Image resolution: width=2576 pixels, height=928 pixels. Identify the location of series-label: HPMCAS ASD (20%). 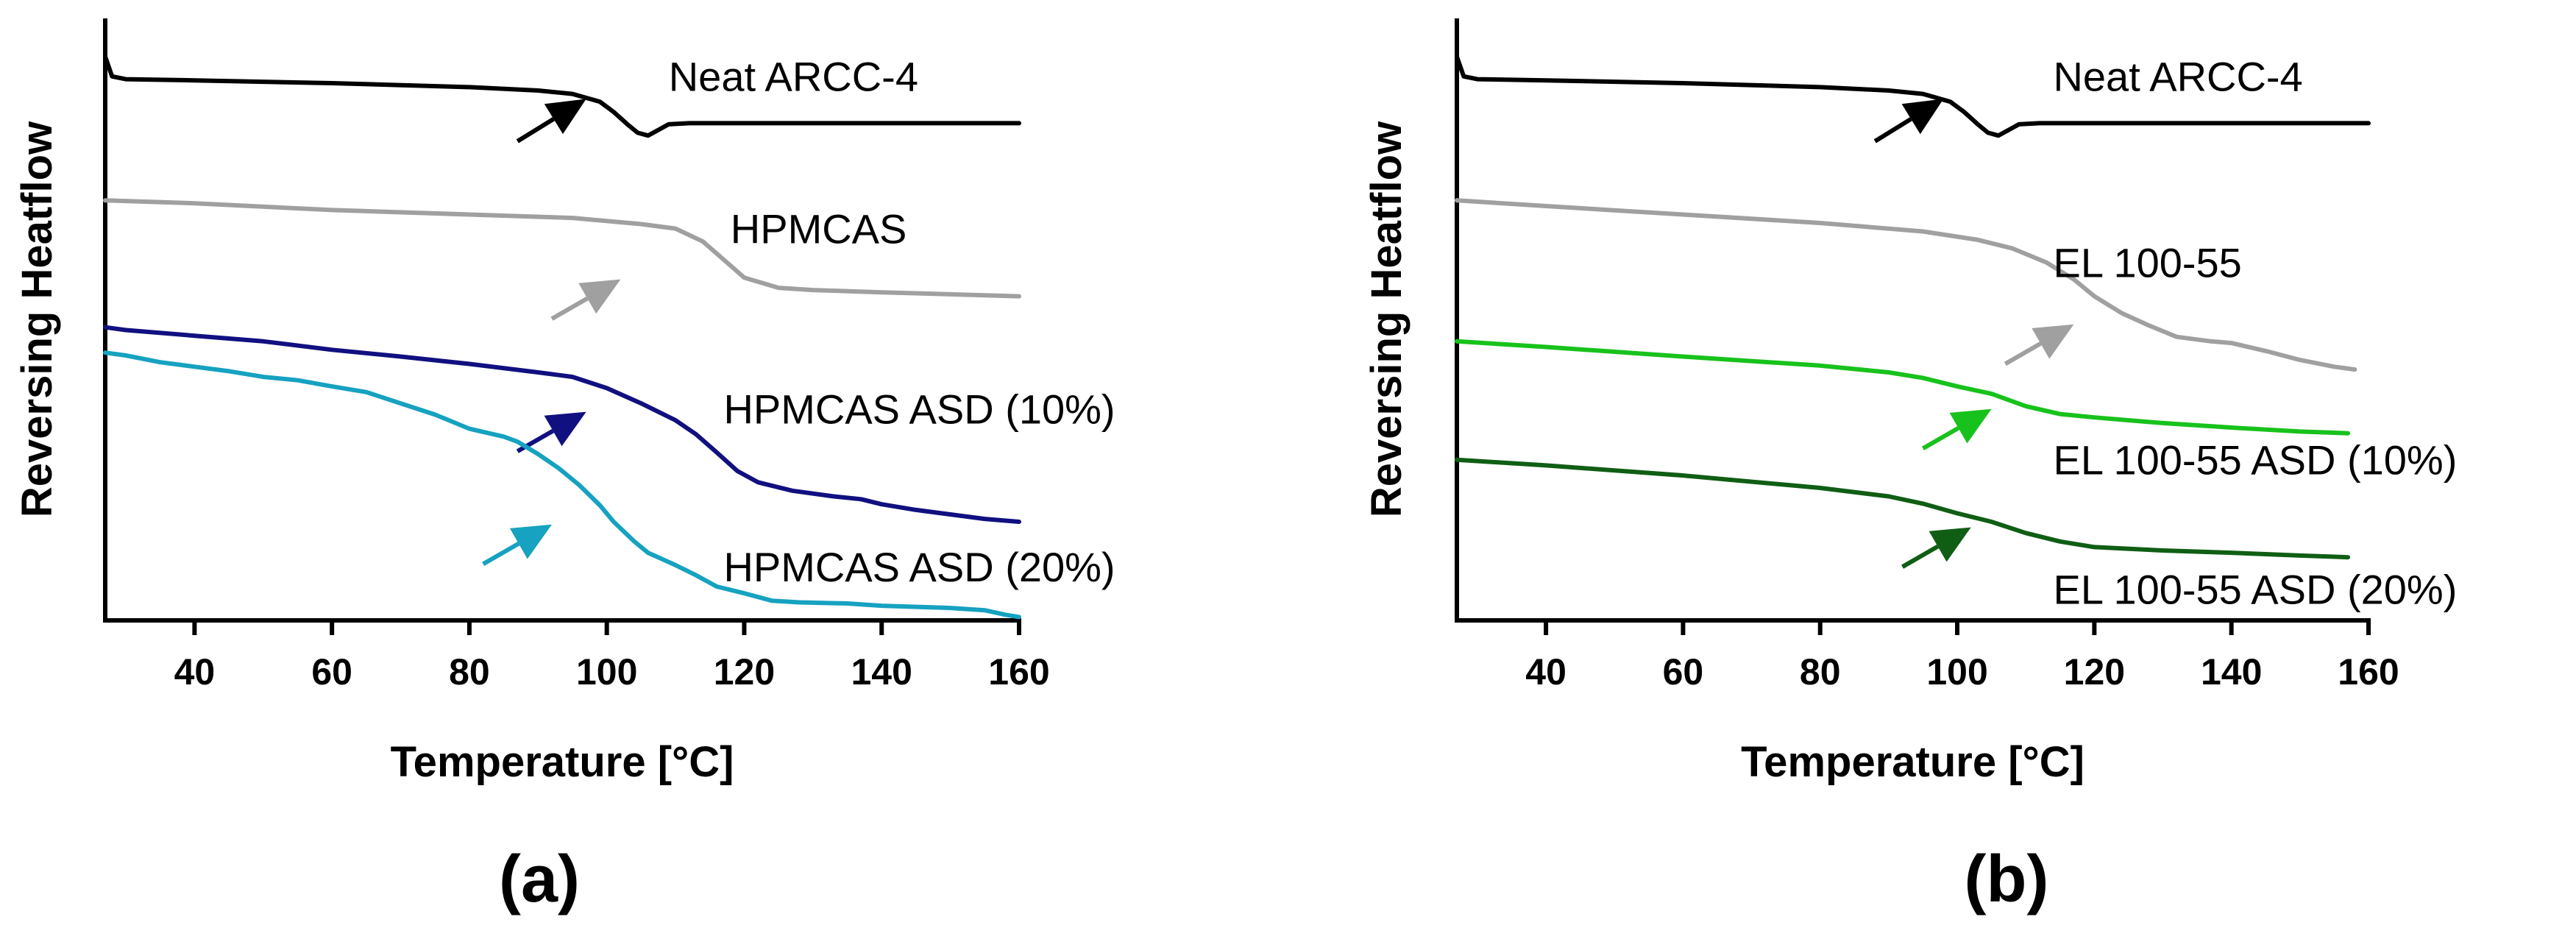
(919, 567).